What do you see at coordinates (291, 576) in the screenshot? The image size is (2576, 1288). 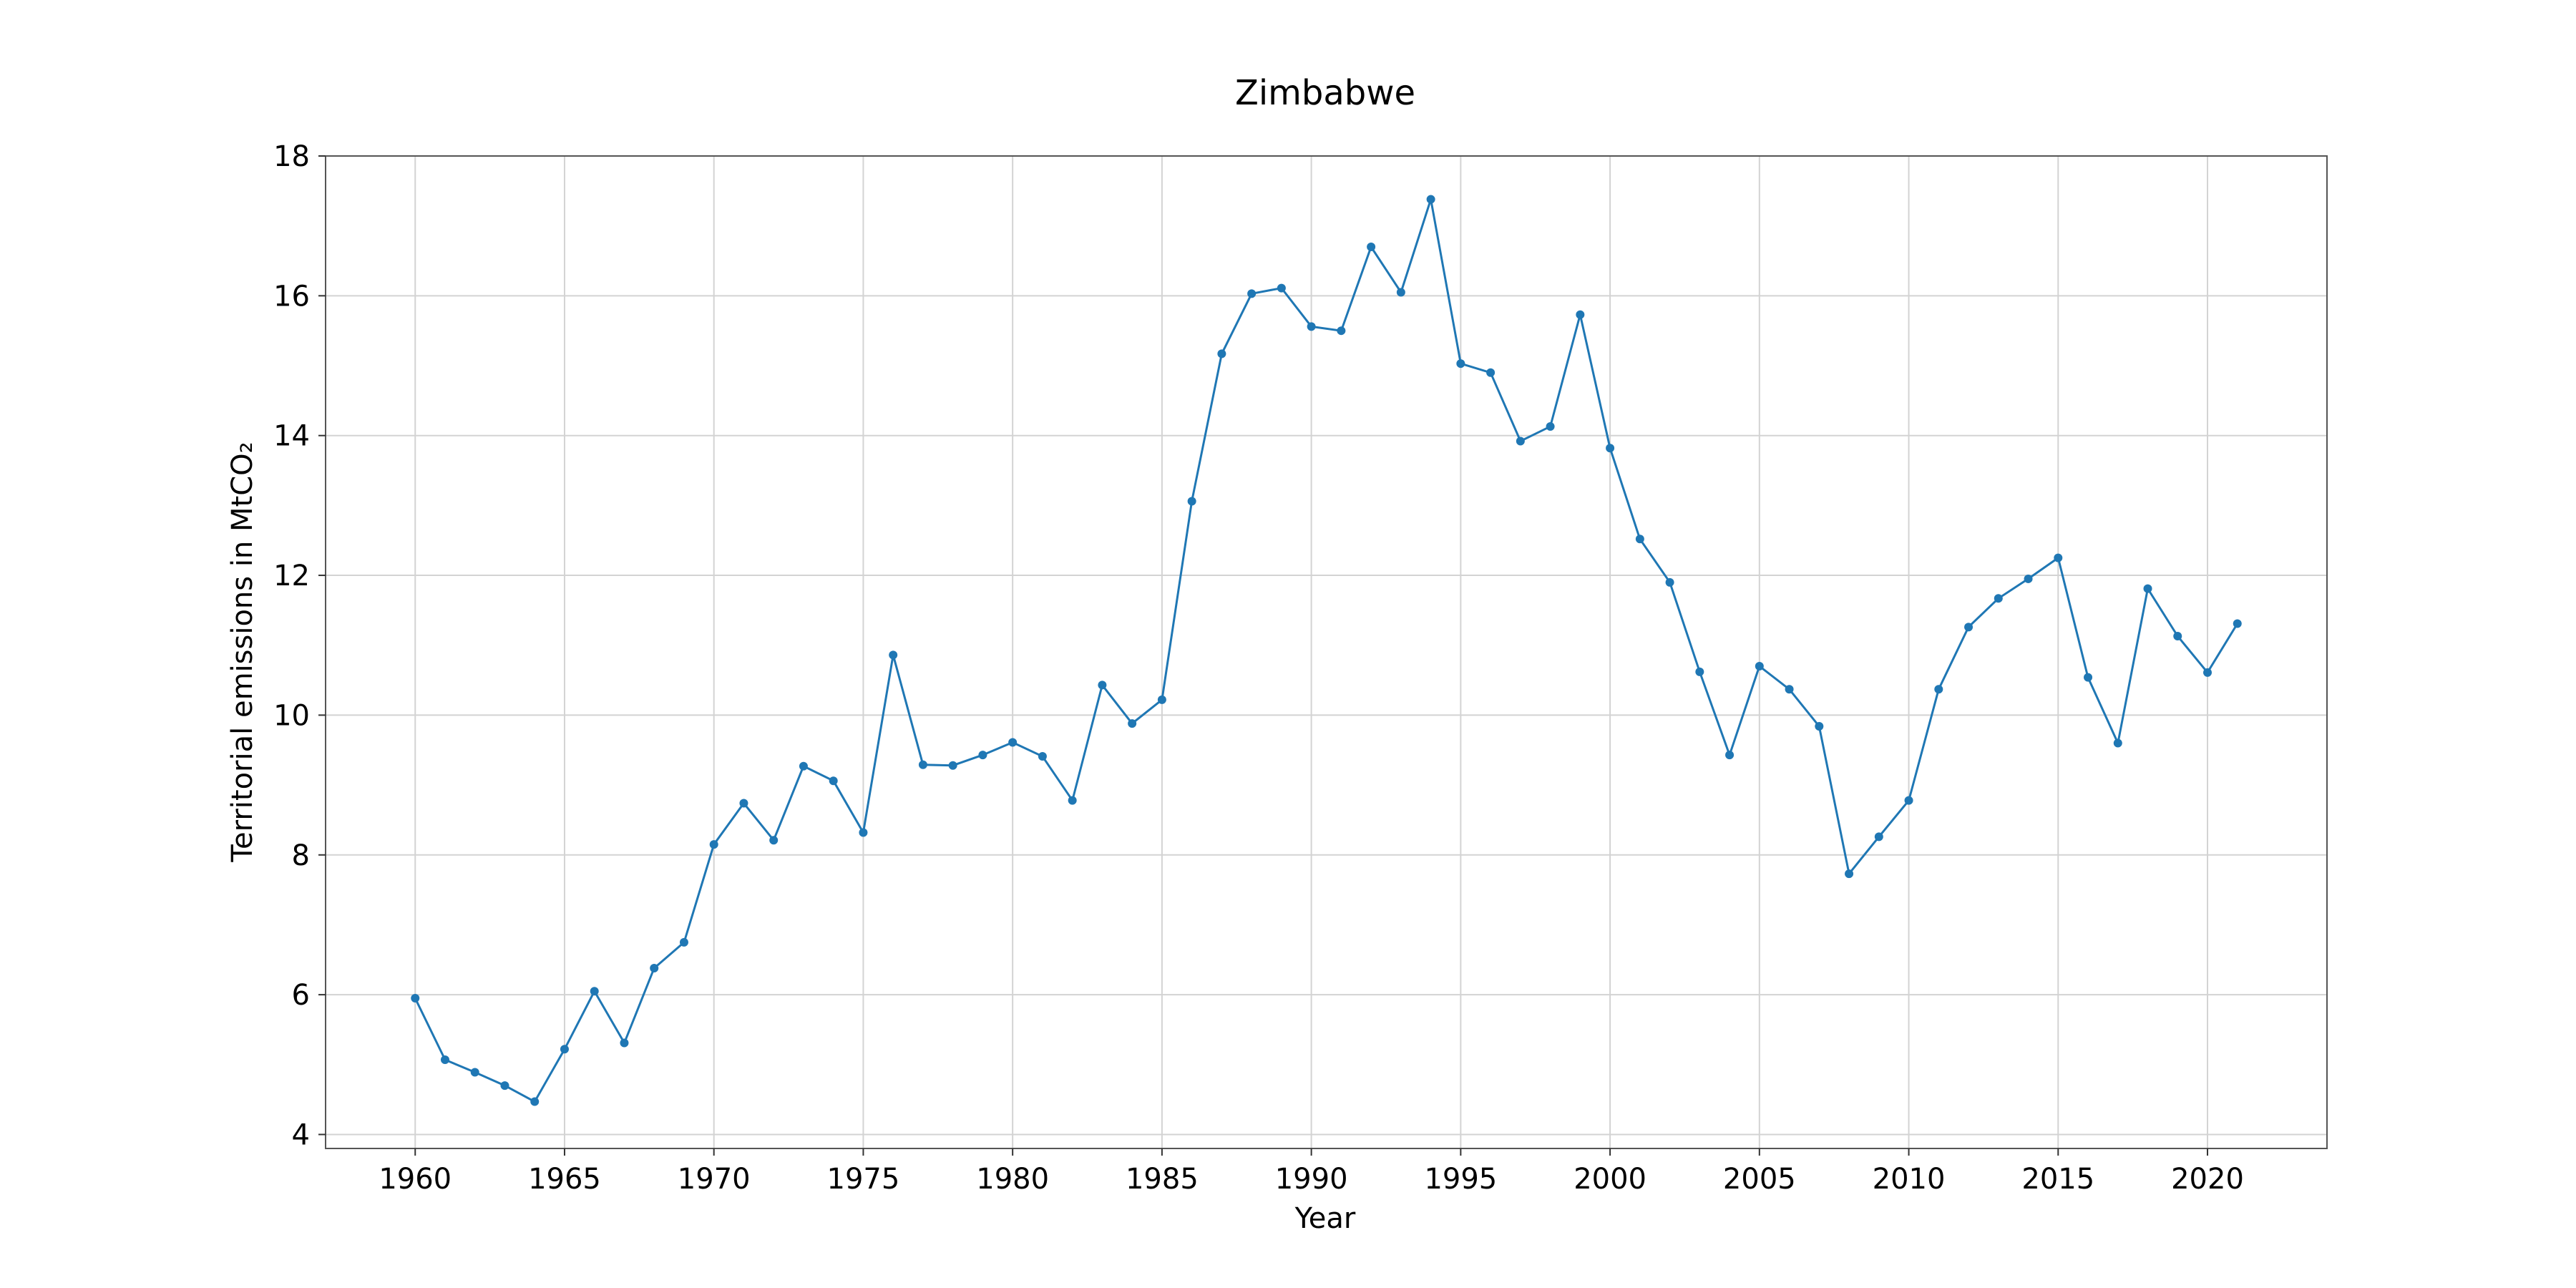 I see `y-tick-label: 12` at bounding box center [291, 576].